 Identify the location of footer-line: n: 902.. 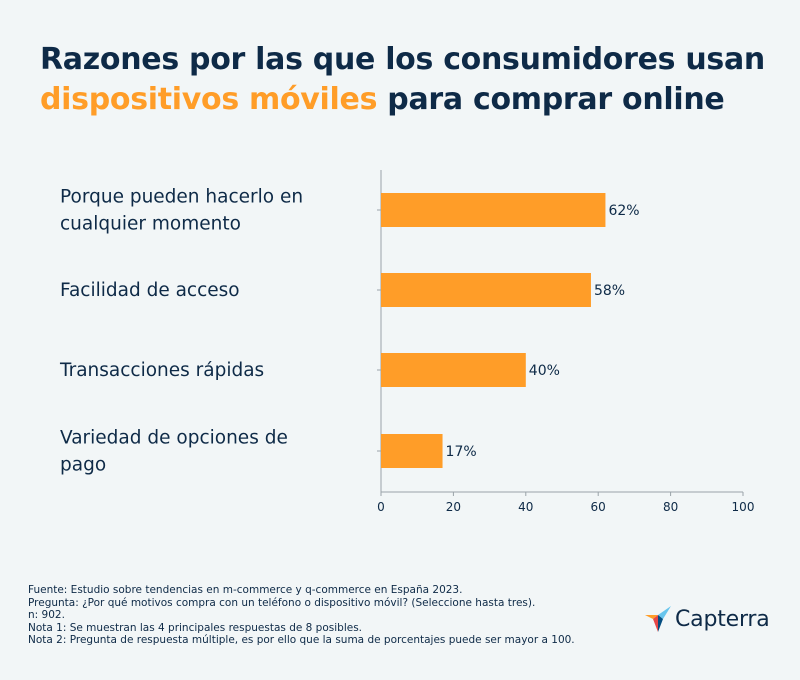
(46, 615).